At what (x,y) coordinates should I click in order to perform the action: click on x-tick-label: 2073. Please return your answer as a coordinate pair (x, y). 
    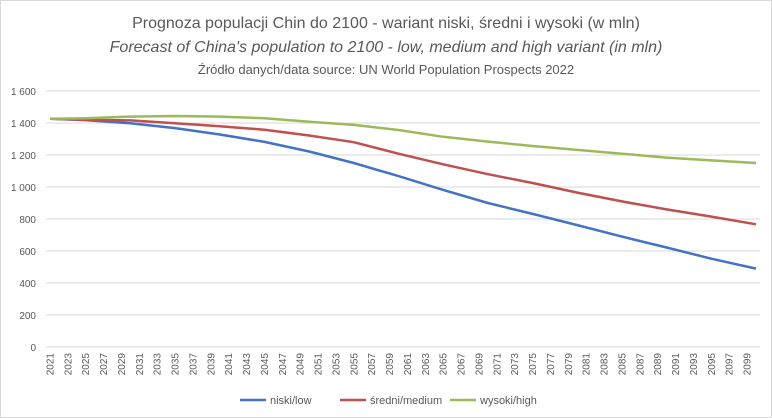
    Looking at the image, I should click on (515, 364).